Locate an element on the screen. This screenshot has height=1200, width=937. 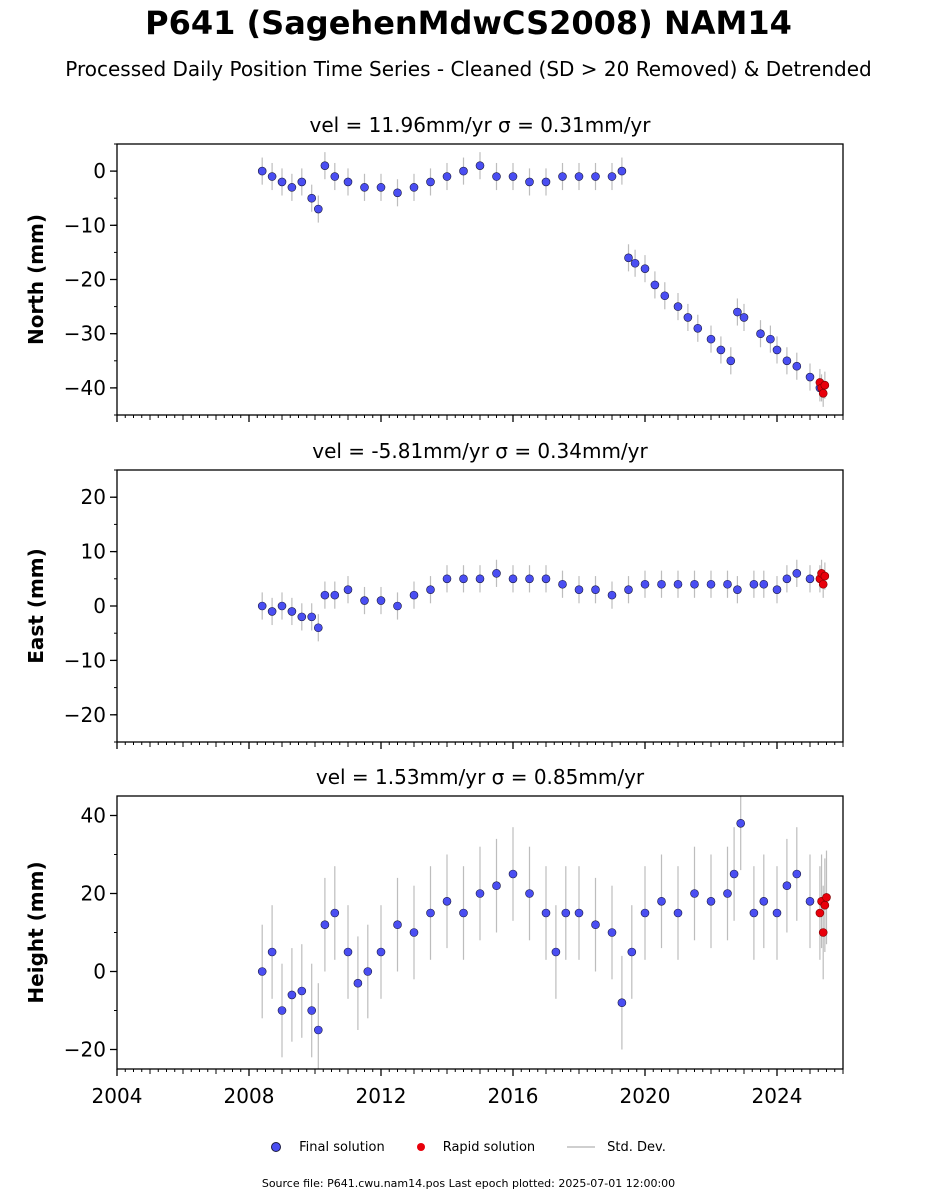
legend-item-final: Final solution is located at coordinates (328, 1147).